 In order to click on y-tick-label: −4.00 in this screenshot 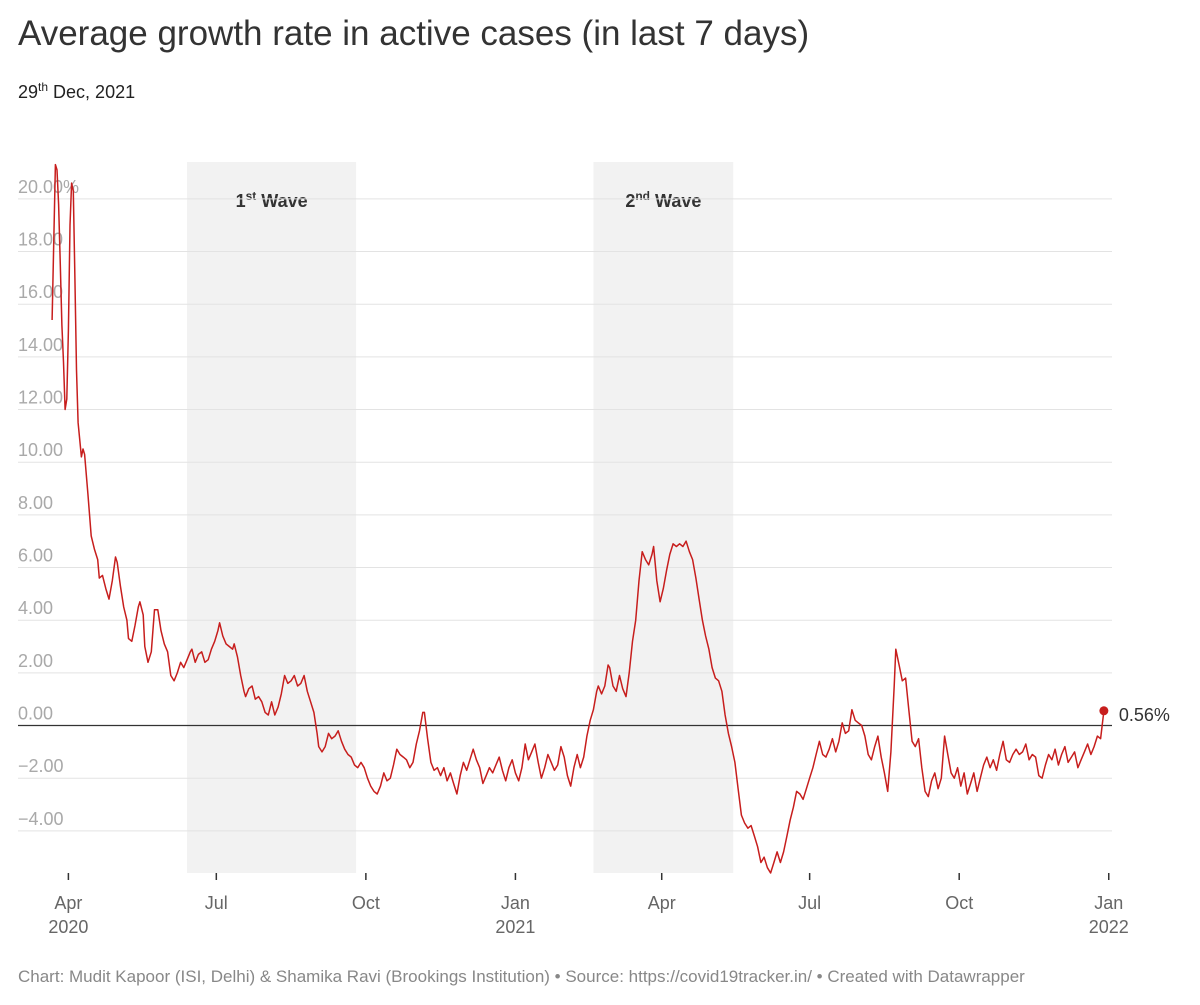, I will do `click(41, 819)`.